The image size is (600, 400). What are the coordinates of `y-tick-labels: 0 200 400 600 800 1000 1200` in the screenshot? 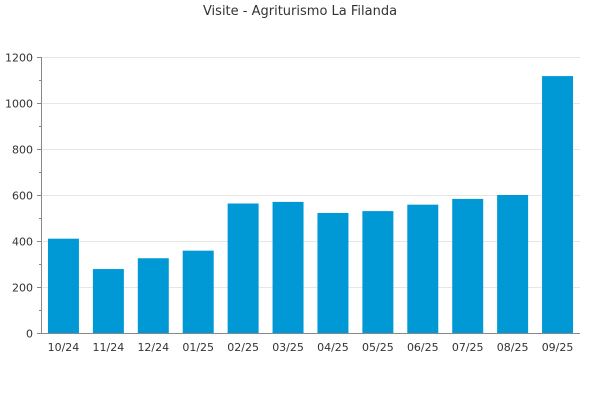 It's located at (19, 196).